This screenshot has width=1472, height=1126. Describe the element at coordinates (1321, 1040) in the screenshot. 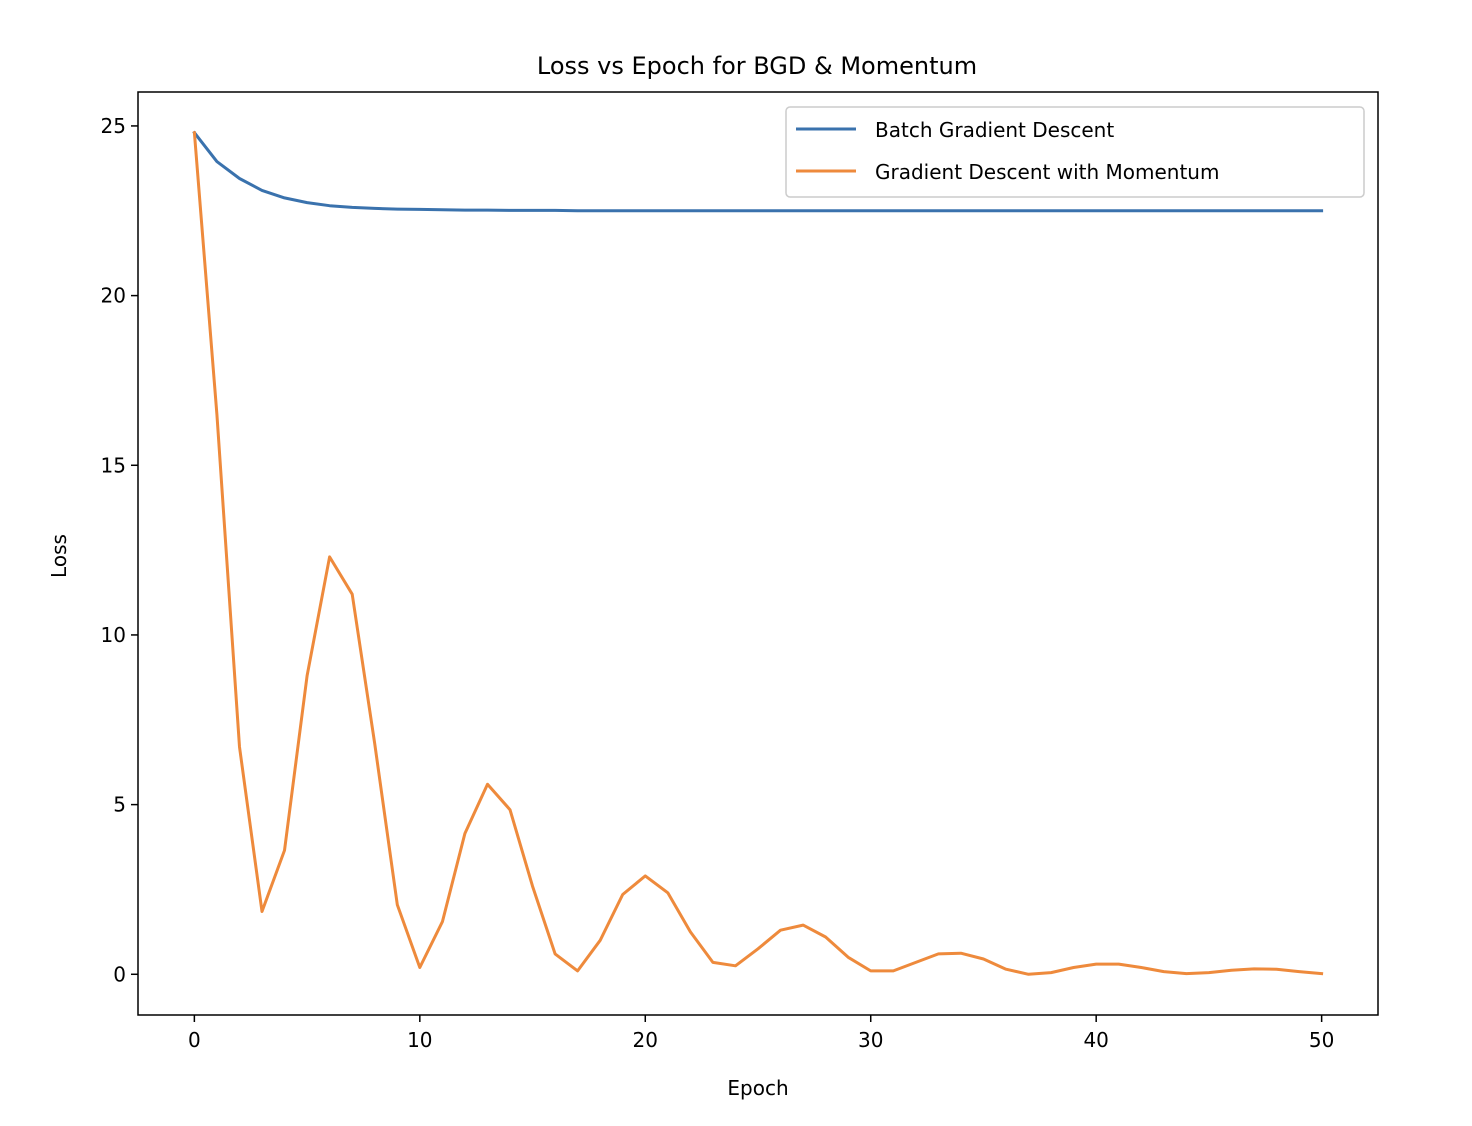

I see `x-tick-label: 50` at that location.